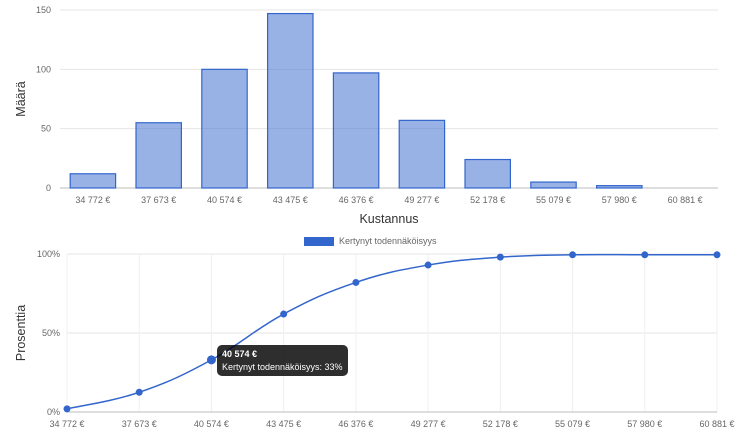 The image size is (750, 435). What do you see at coordinates (282, 360) in the screenshot?
I see `chart-tooltip: 40 574 € Kertynyt todennäköisyys: 33%` at bounding box center [282, 360].